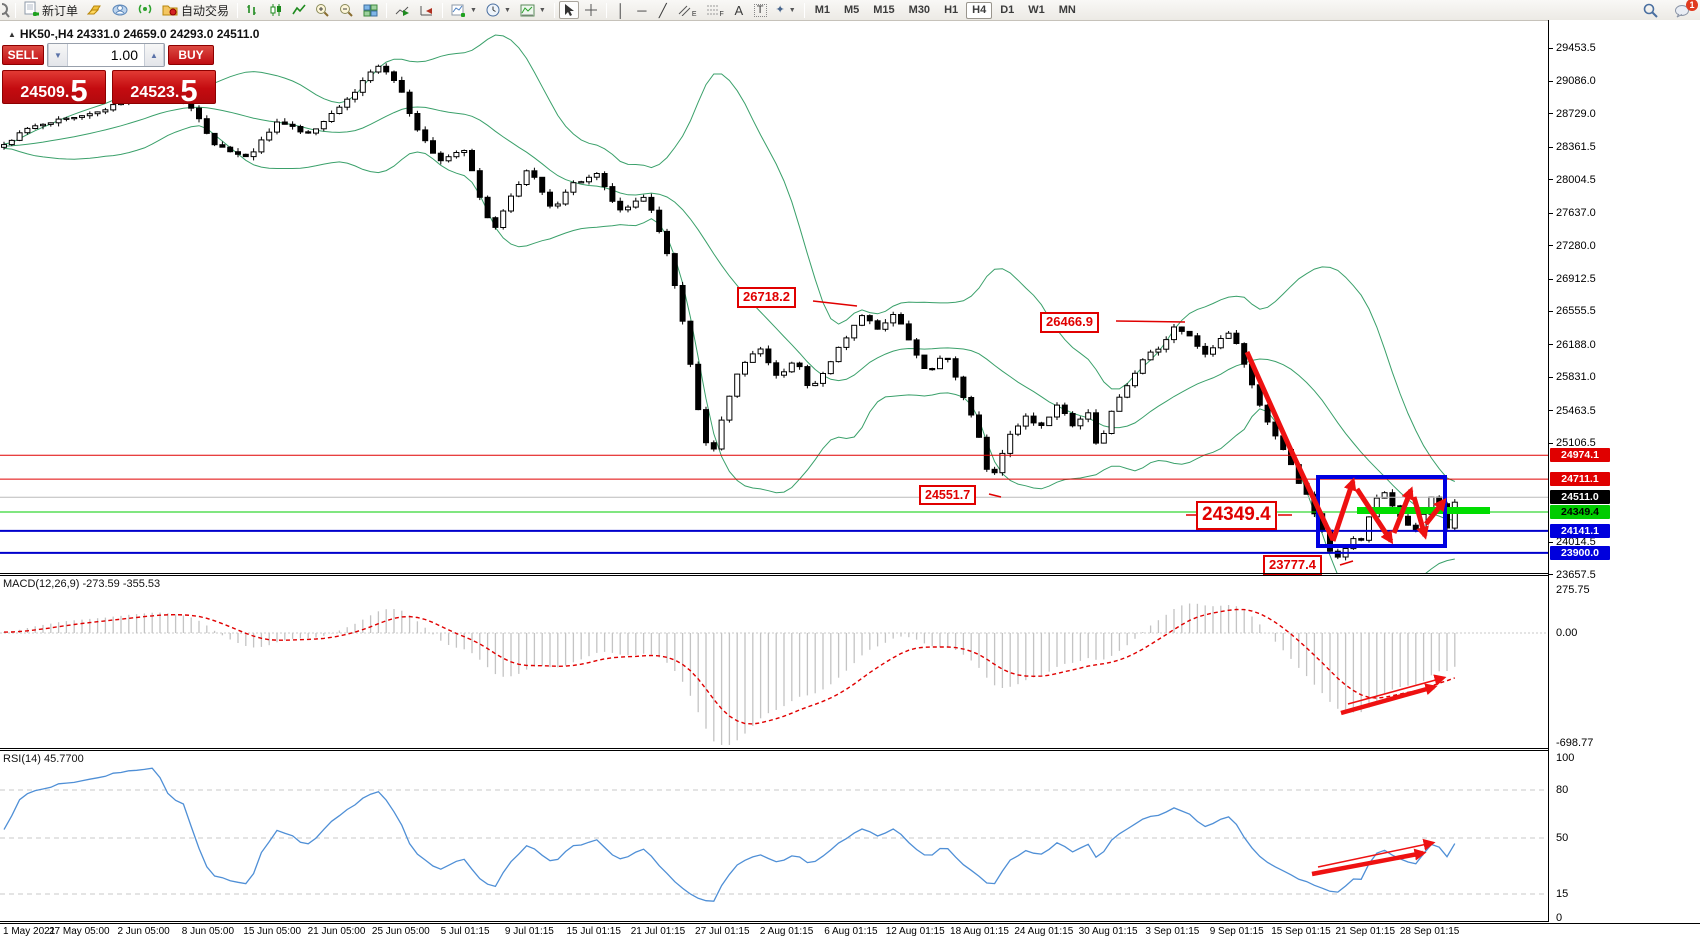 This screenshot has height=939, width=1700. Describe the element at coordinates (851, 10) in the screenshot. I see `timeframe-m5: M5` at that location.